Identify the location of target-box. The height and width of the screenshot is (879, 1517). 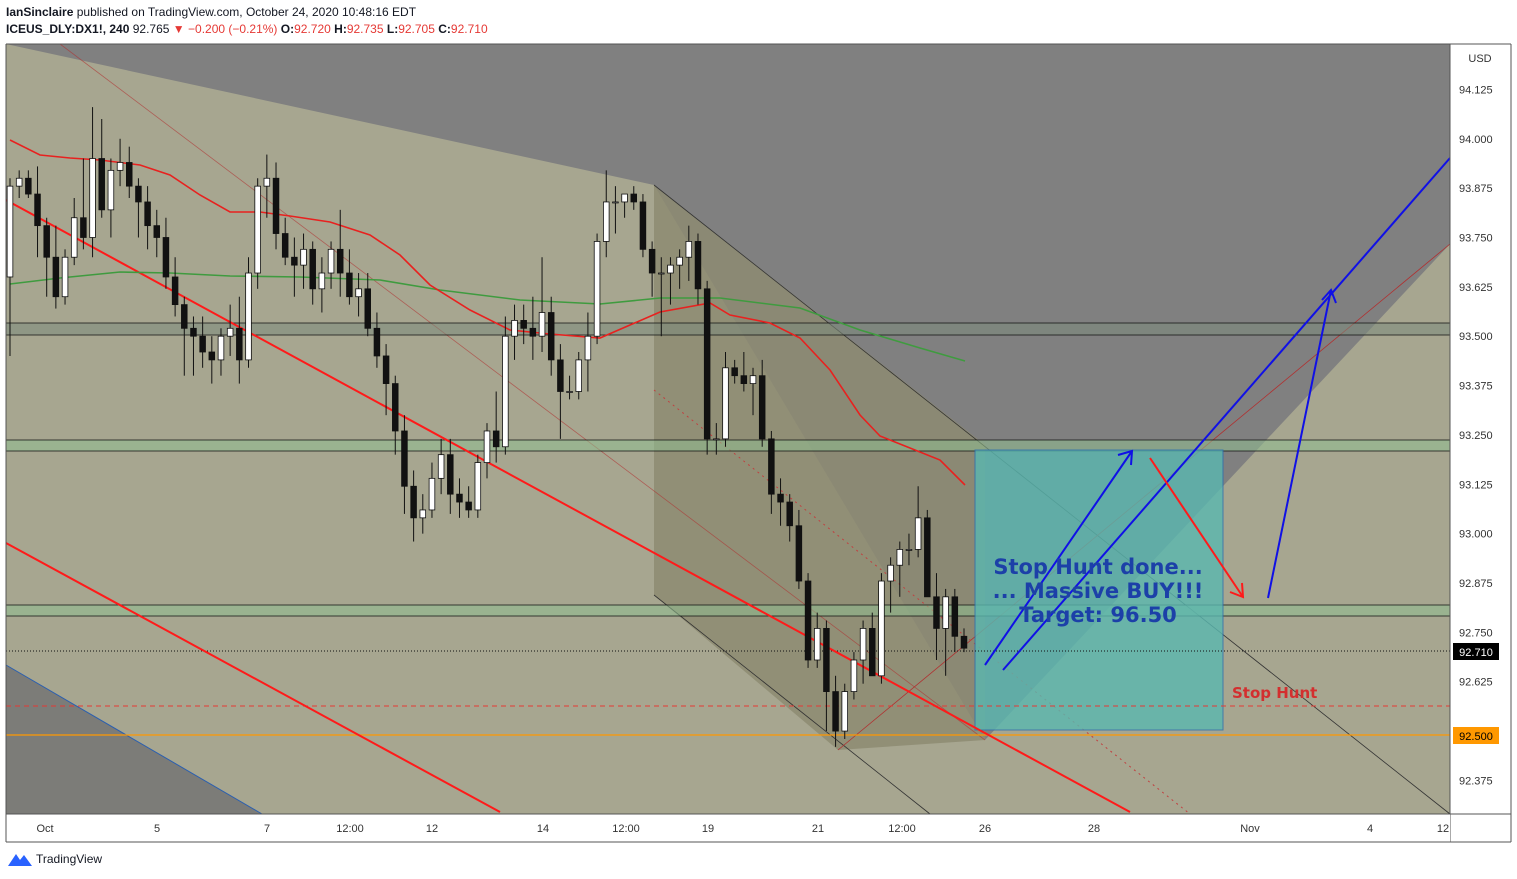
(1099, 590).